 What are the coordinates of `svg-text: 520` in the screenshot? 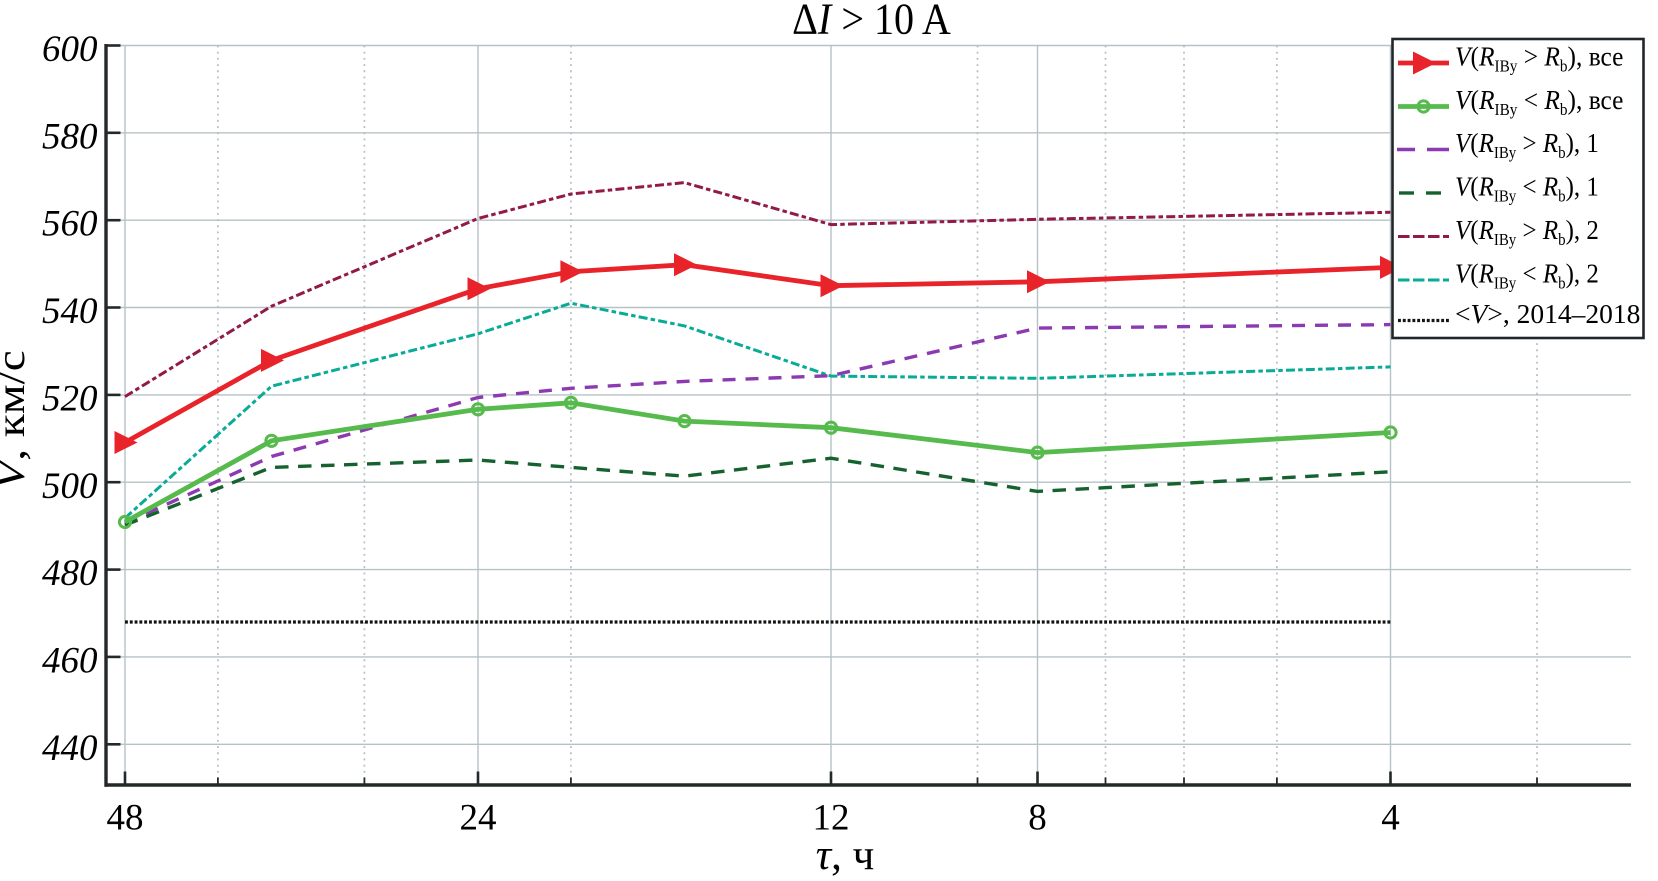 It's located at (70, 398).